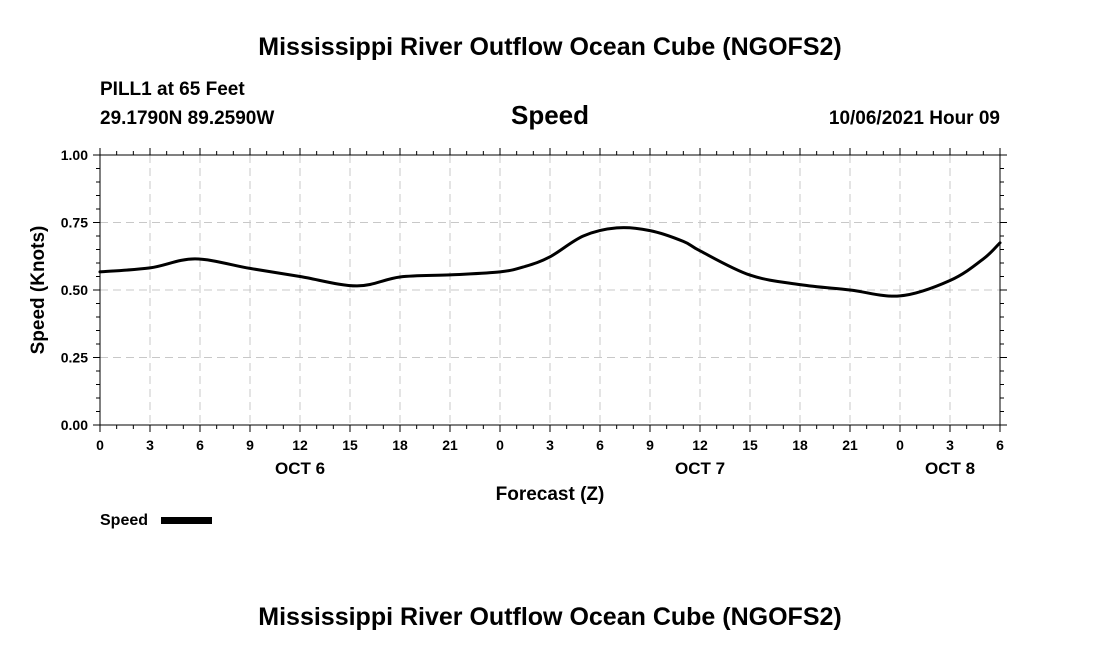  What do you see at coordinates (700, 468) in the screenshot?
I see `day-label: OCT 7` at bounding box center [700, 468].